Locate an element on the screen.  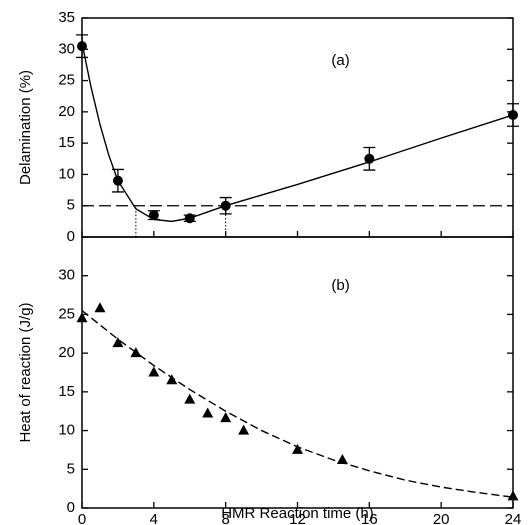
y-axis-label: Delamination (%) is located at coordinates (25, 127).